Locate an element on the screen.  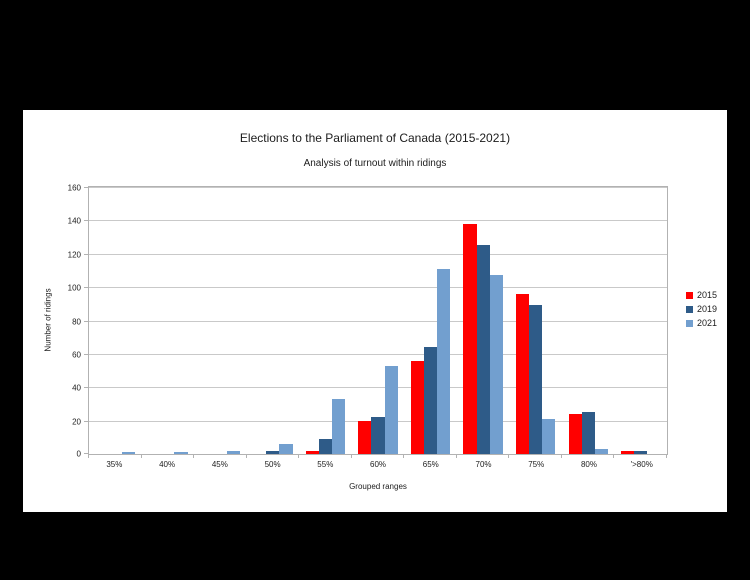
x-axis-labels: 35% 40% 45% 50% 55% 60% 65% 70% 75% 80% '>80% is located at coordinates (378, 464).